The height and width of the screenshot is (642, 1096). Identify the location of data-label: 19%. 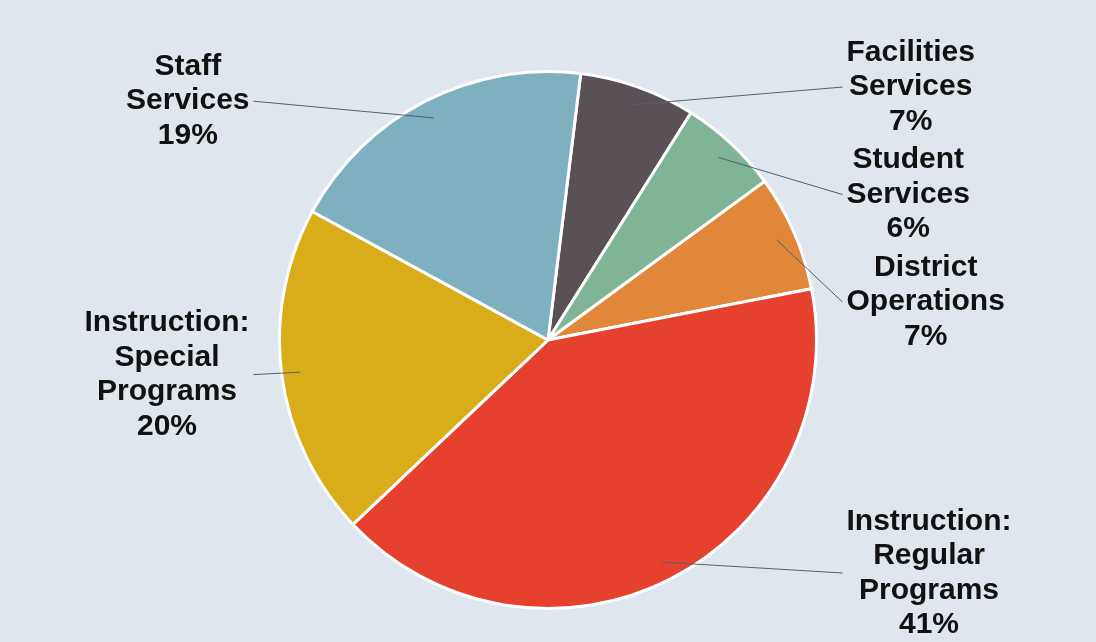
(187, 133).